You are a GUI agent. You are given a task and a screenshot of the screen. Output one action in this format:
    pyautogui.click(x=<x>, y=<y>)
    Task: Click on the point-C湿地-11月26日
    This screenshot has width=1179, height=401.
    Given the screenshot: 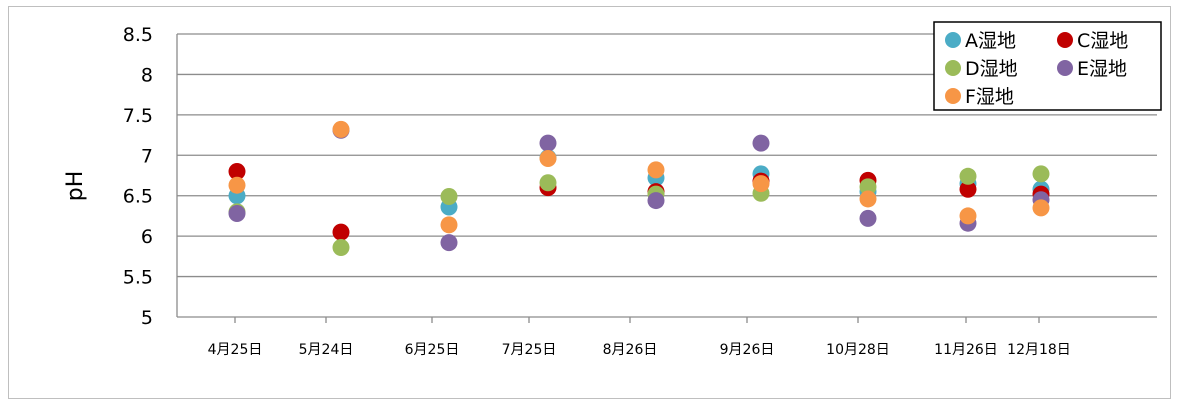 What is the action you would take?
    pyautogui.click(x=968, y=189)
    